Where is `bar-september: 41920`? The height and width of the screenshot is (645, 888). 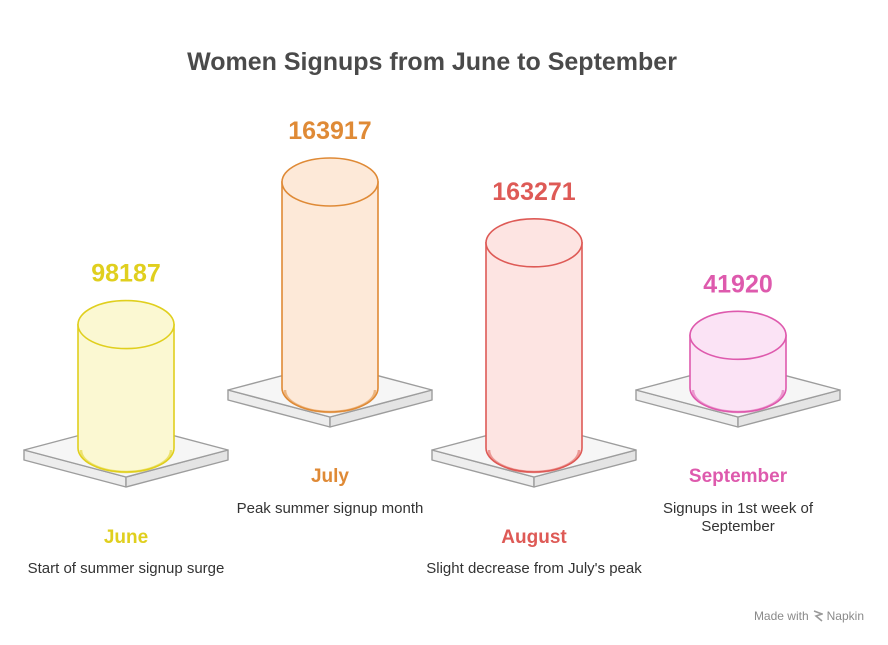 bar-september: 41920 is located at coordinates (738, 349).